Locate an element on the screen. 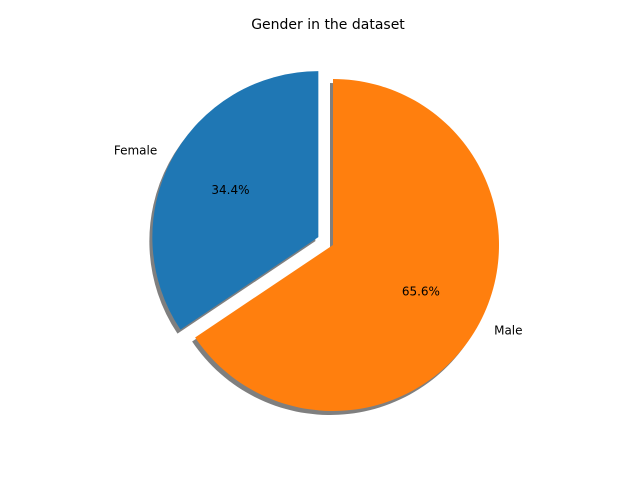 The image size is (640, 480). slice-label-female: Female is located at coordinates (135, 151).